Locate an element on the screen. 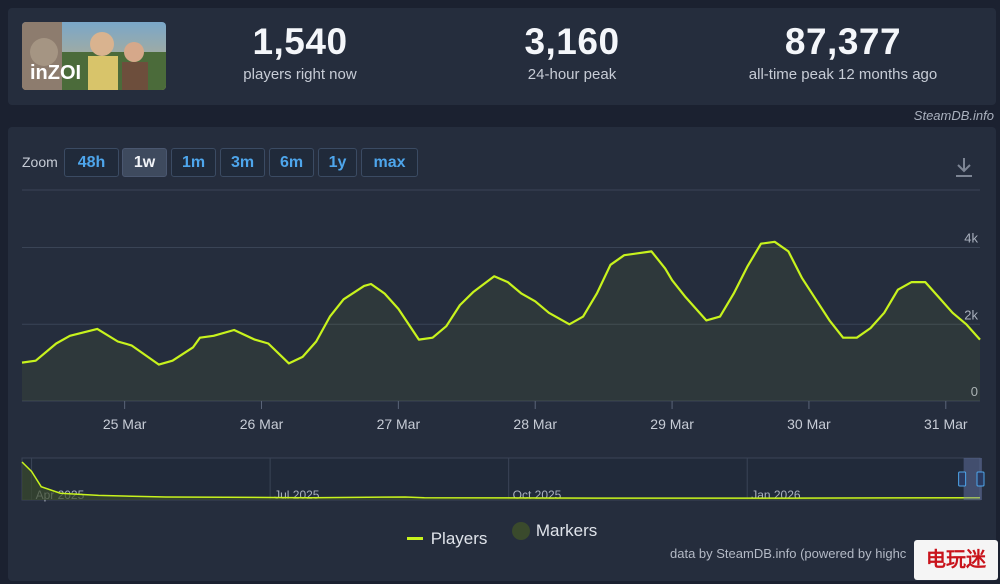 This screenshot has width=1000, height=584. legend-players: Players is located at coordinates (447, 538).